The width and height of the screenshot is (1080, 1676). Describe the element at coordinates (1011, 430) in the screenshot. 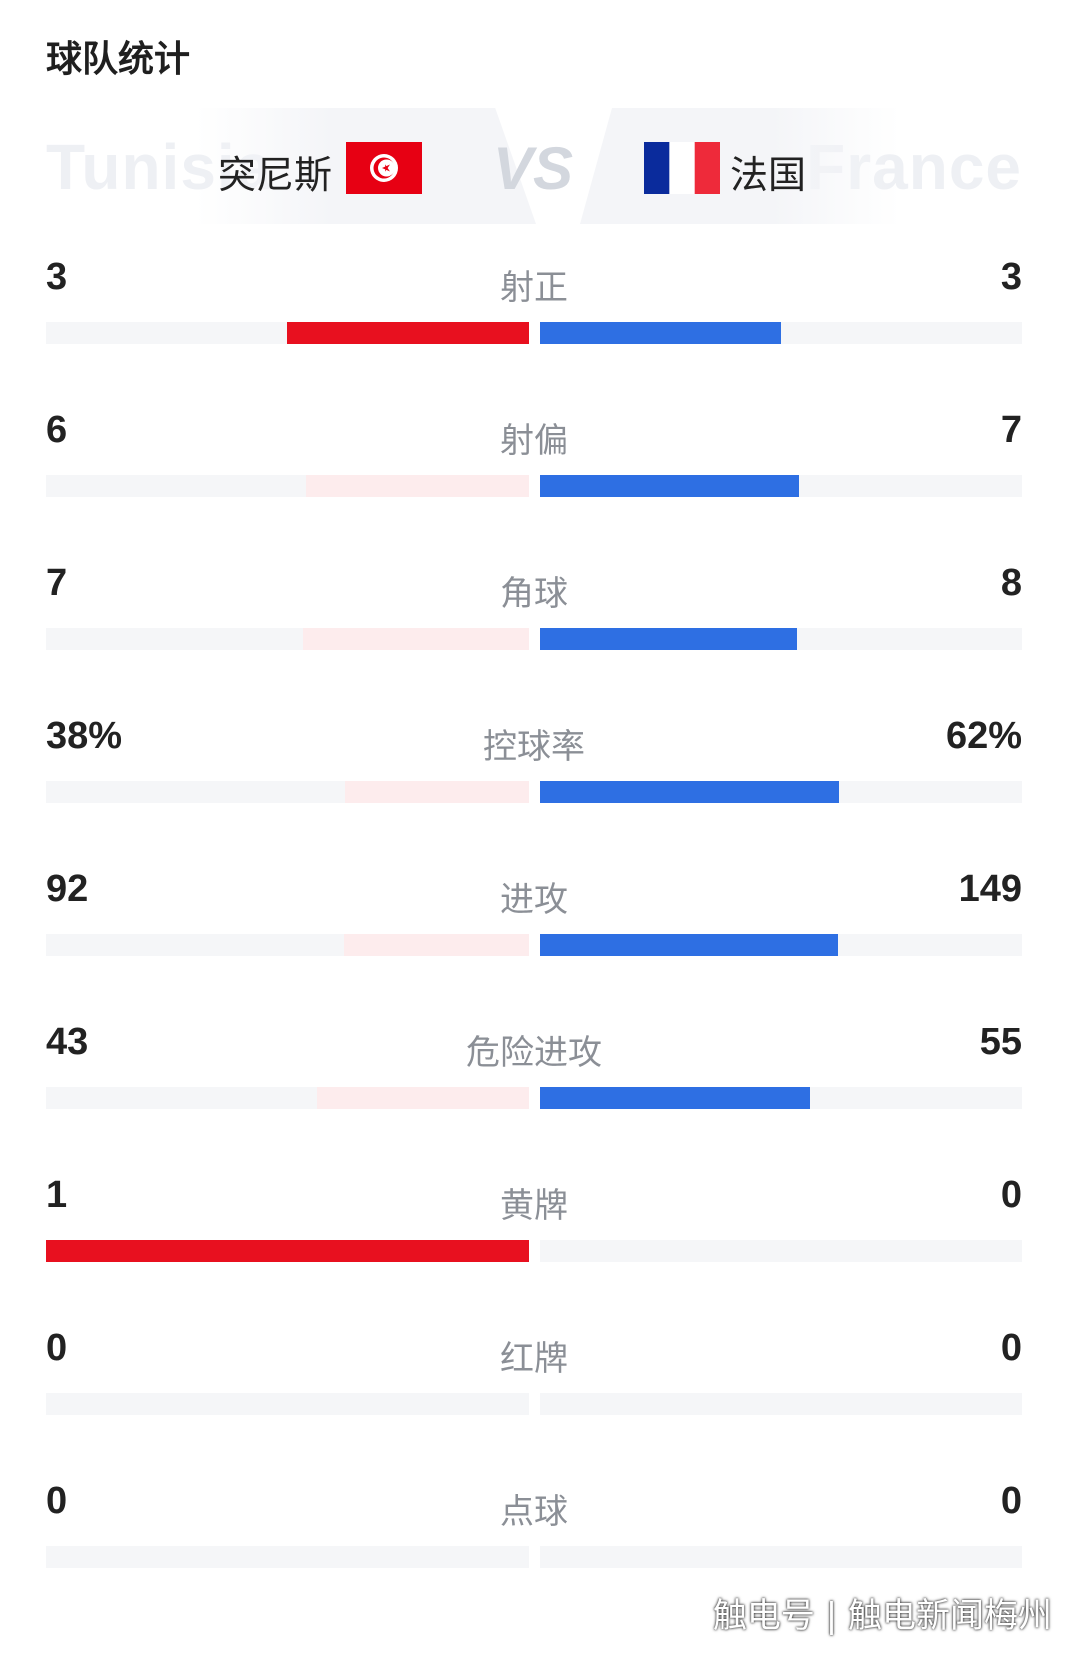

I see `away-stat-value: 7` at that location.